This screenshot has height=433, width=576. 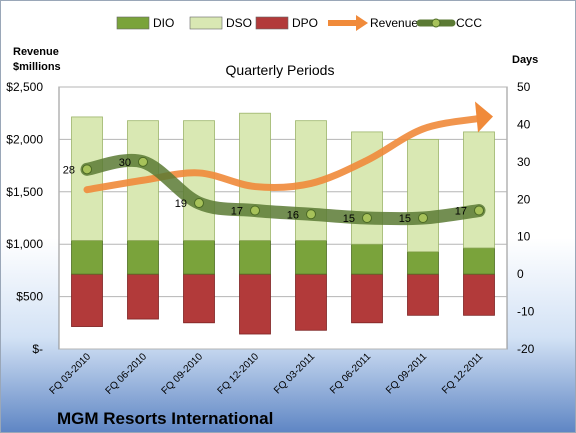 I want to click on chart-title: Quarterly Periods, so click(x=280, y=70).